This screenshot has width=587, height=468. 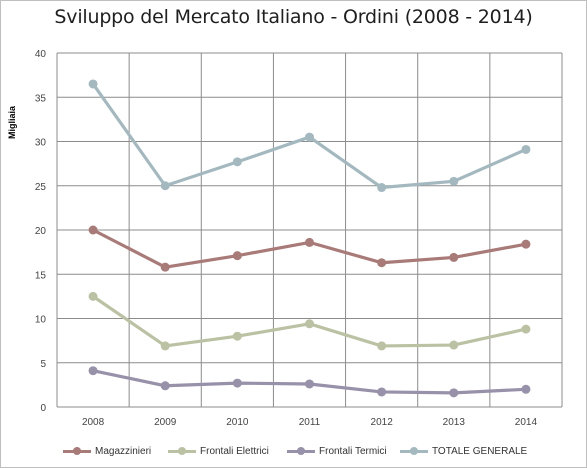 I want to click on legend-label: Frontali Termici, so click(x=353, y=451).